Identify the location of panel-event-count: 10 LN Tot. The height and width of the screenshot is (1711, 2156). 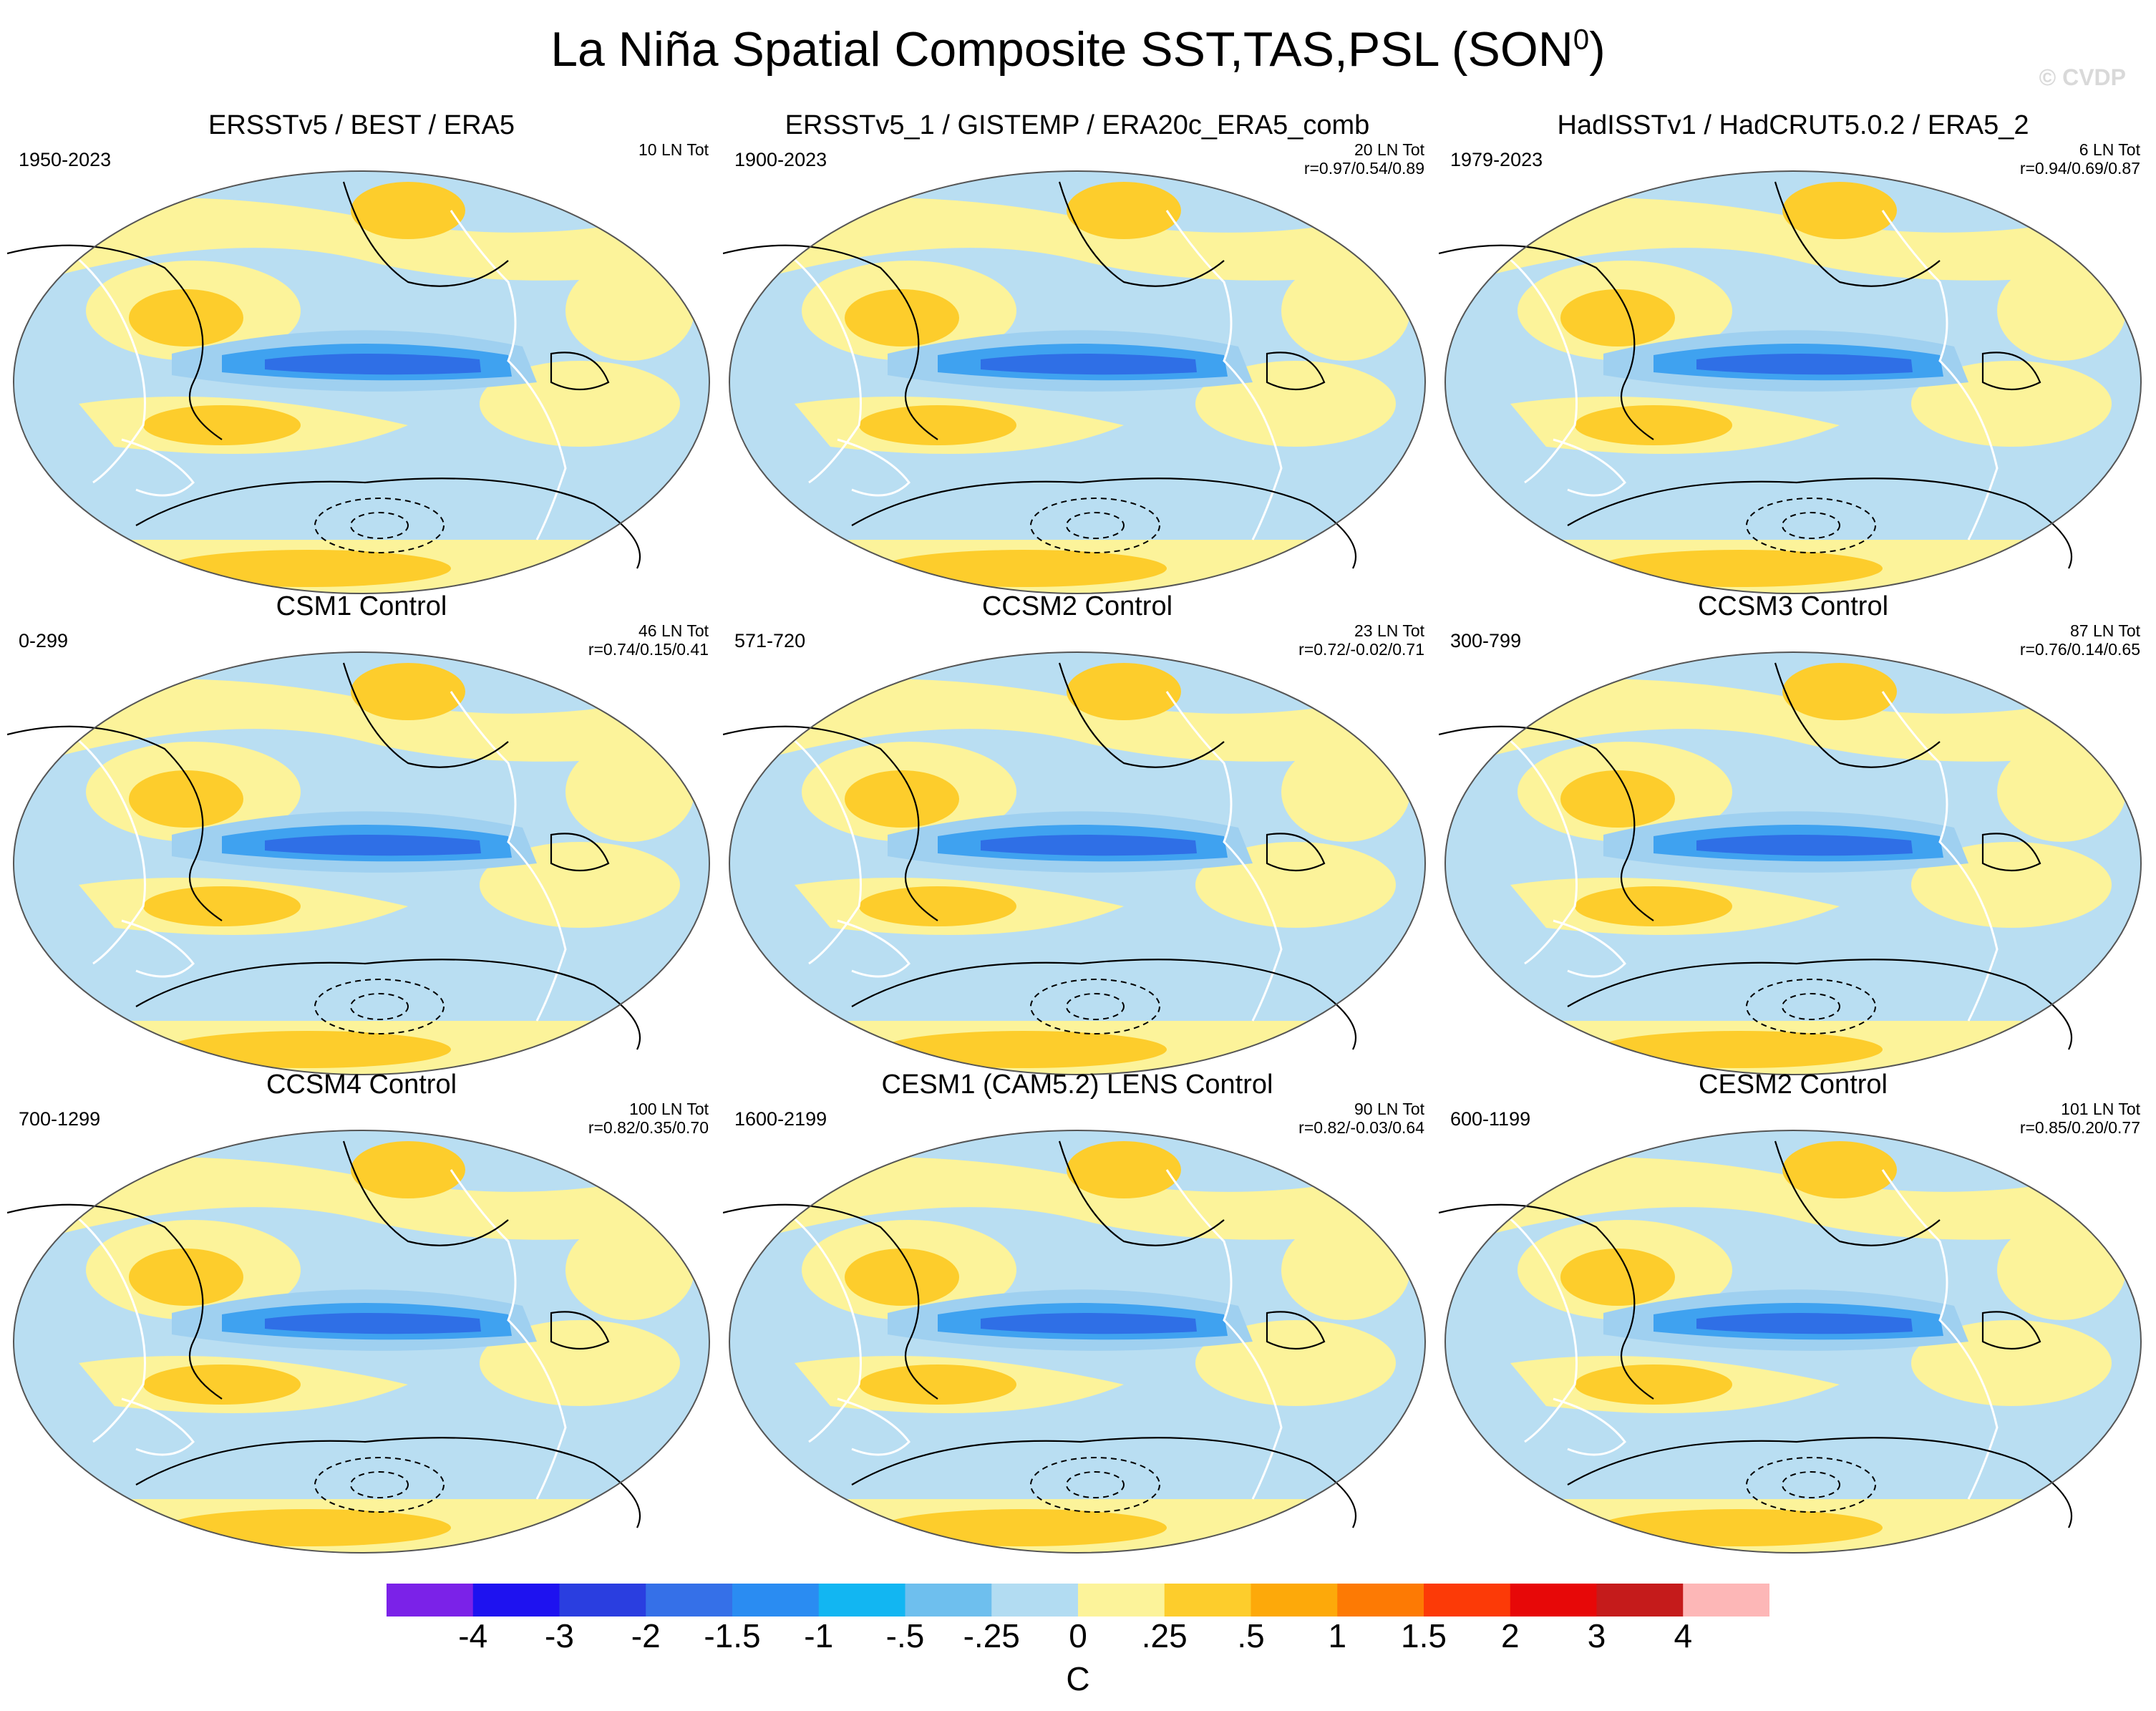
(673, 149).